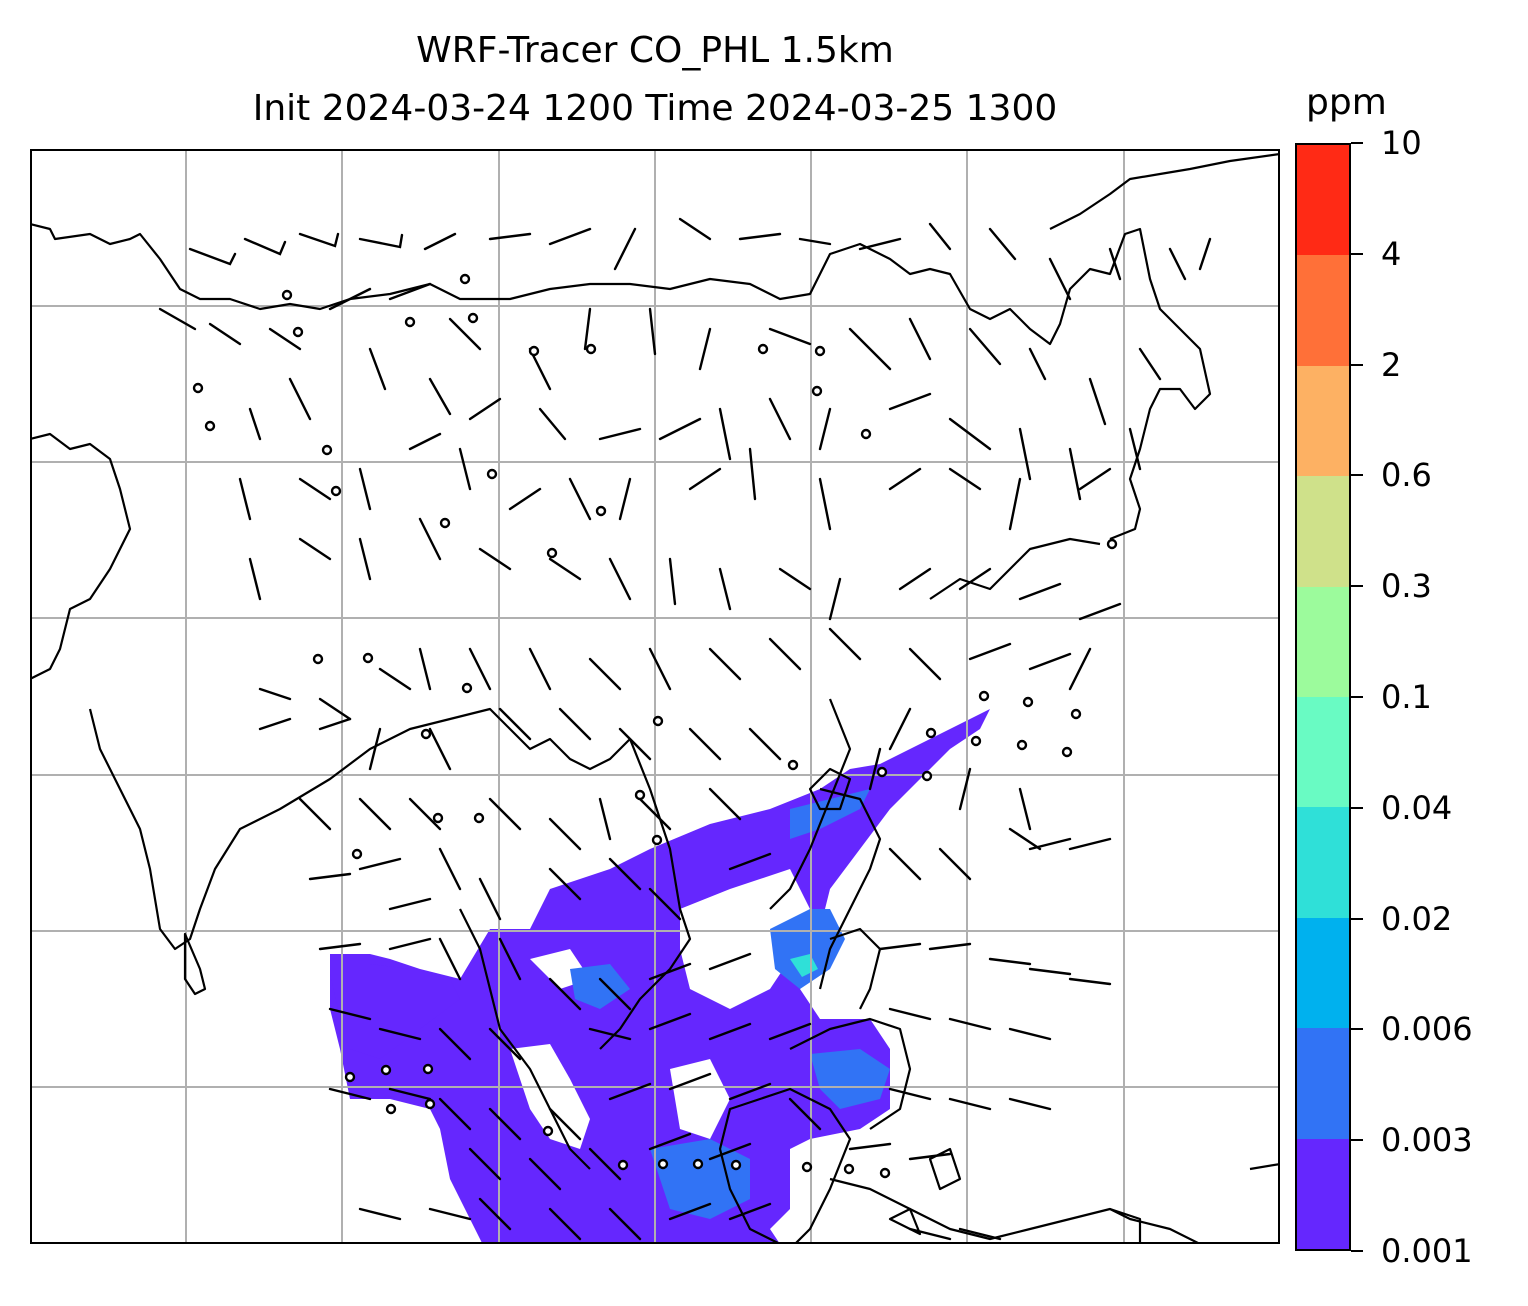 The width and height of the screenshot is (1528, 1306). What do you see at coordinates (1417, 918) in the screenshot?
I see `colorbar-tick-label: 0.02` at bounding box center [1417, 918].